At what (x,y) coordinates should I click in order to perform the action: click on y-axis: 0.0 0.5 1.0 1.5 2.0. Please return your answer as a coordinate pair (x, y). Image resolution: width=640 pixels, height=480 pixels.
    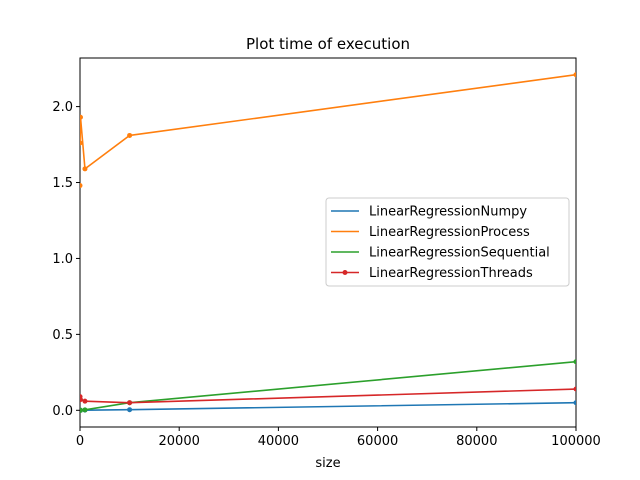
    Looking at the image, I should click on (66, 259).